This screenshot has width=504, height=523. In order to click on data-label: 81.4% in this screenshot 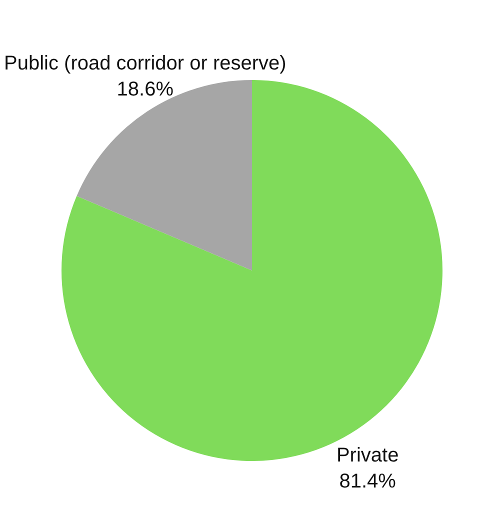, I will do `click(367, 481)`.